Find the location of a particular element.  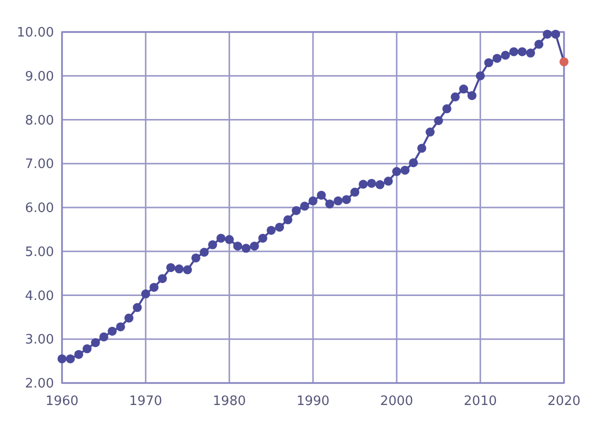

y-tick-label: 7.00 is located at coordinates (39, 164).